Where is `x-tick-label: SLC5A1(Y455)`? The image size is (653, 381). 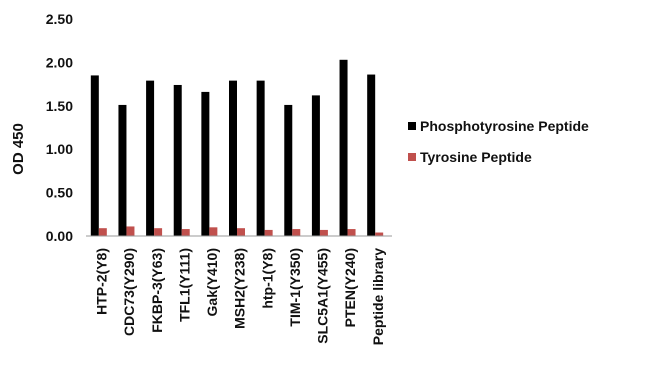 x-tick-label: SLC5A1(Y455) is located at coordinates (323, 296).